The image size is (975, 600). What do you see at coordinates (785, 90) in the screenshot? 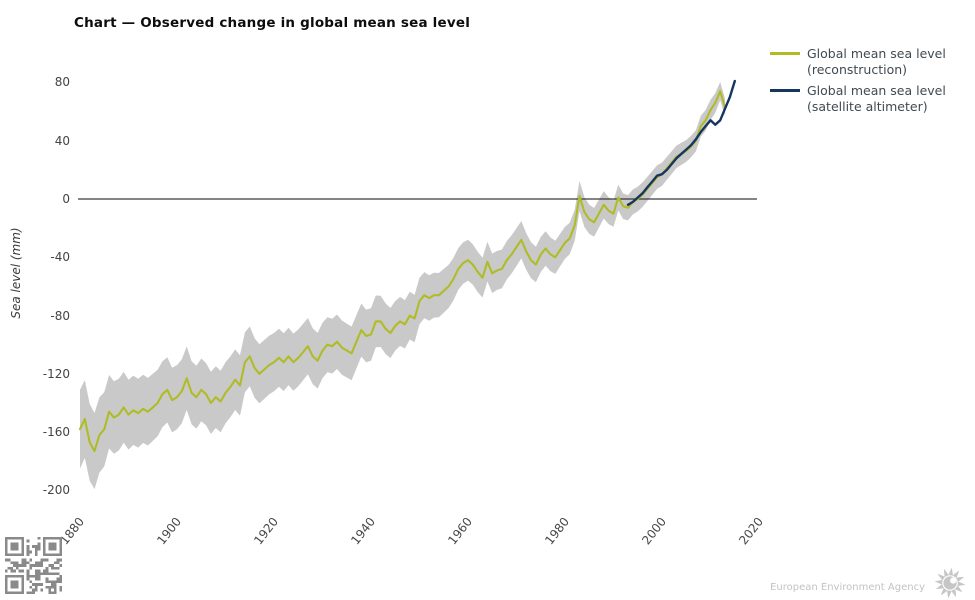
I see `satellite-line-swatch` at bounding box center [785, 90].